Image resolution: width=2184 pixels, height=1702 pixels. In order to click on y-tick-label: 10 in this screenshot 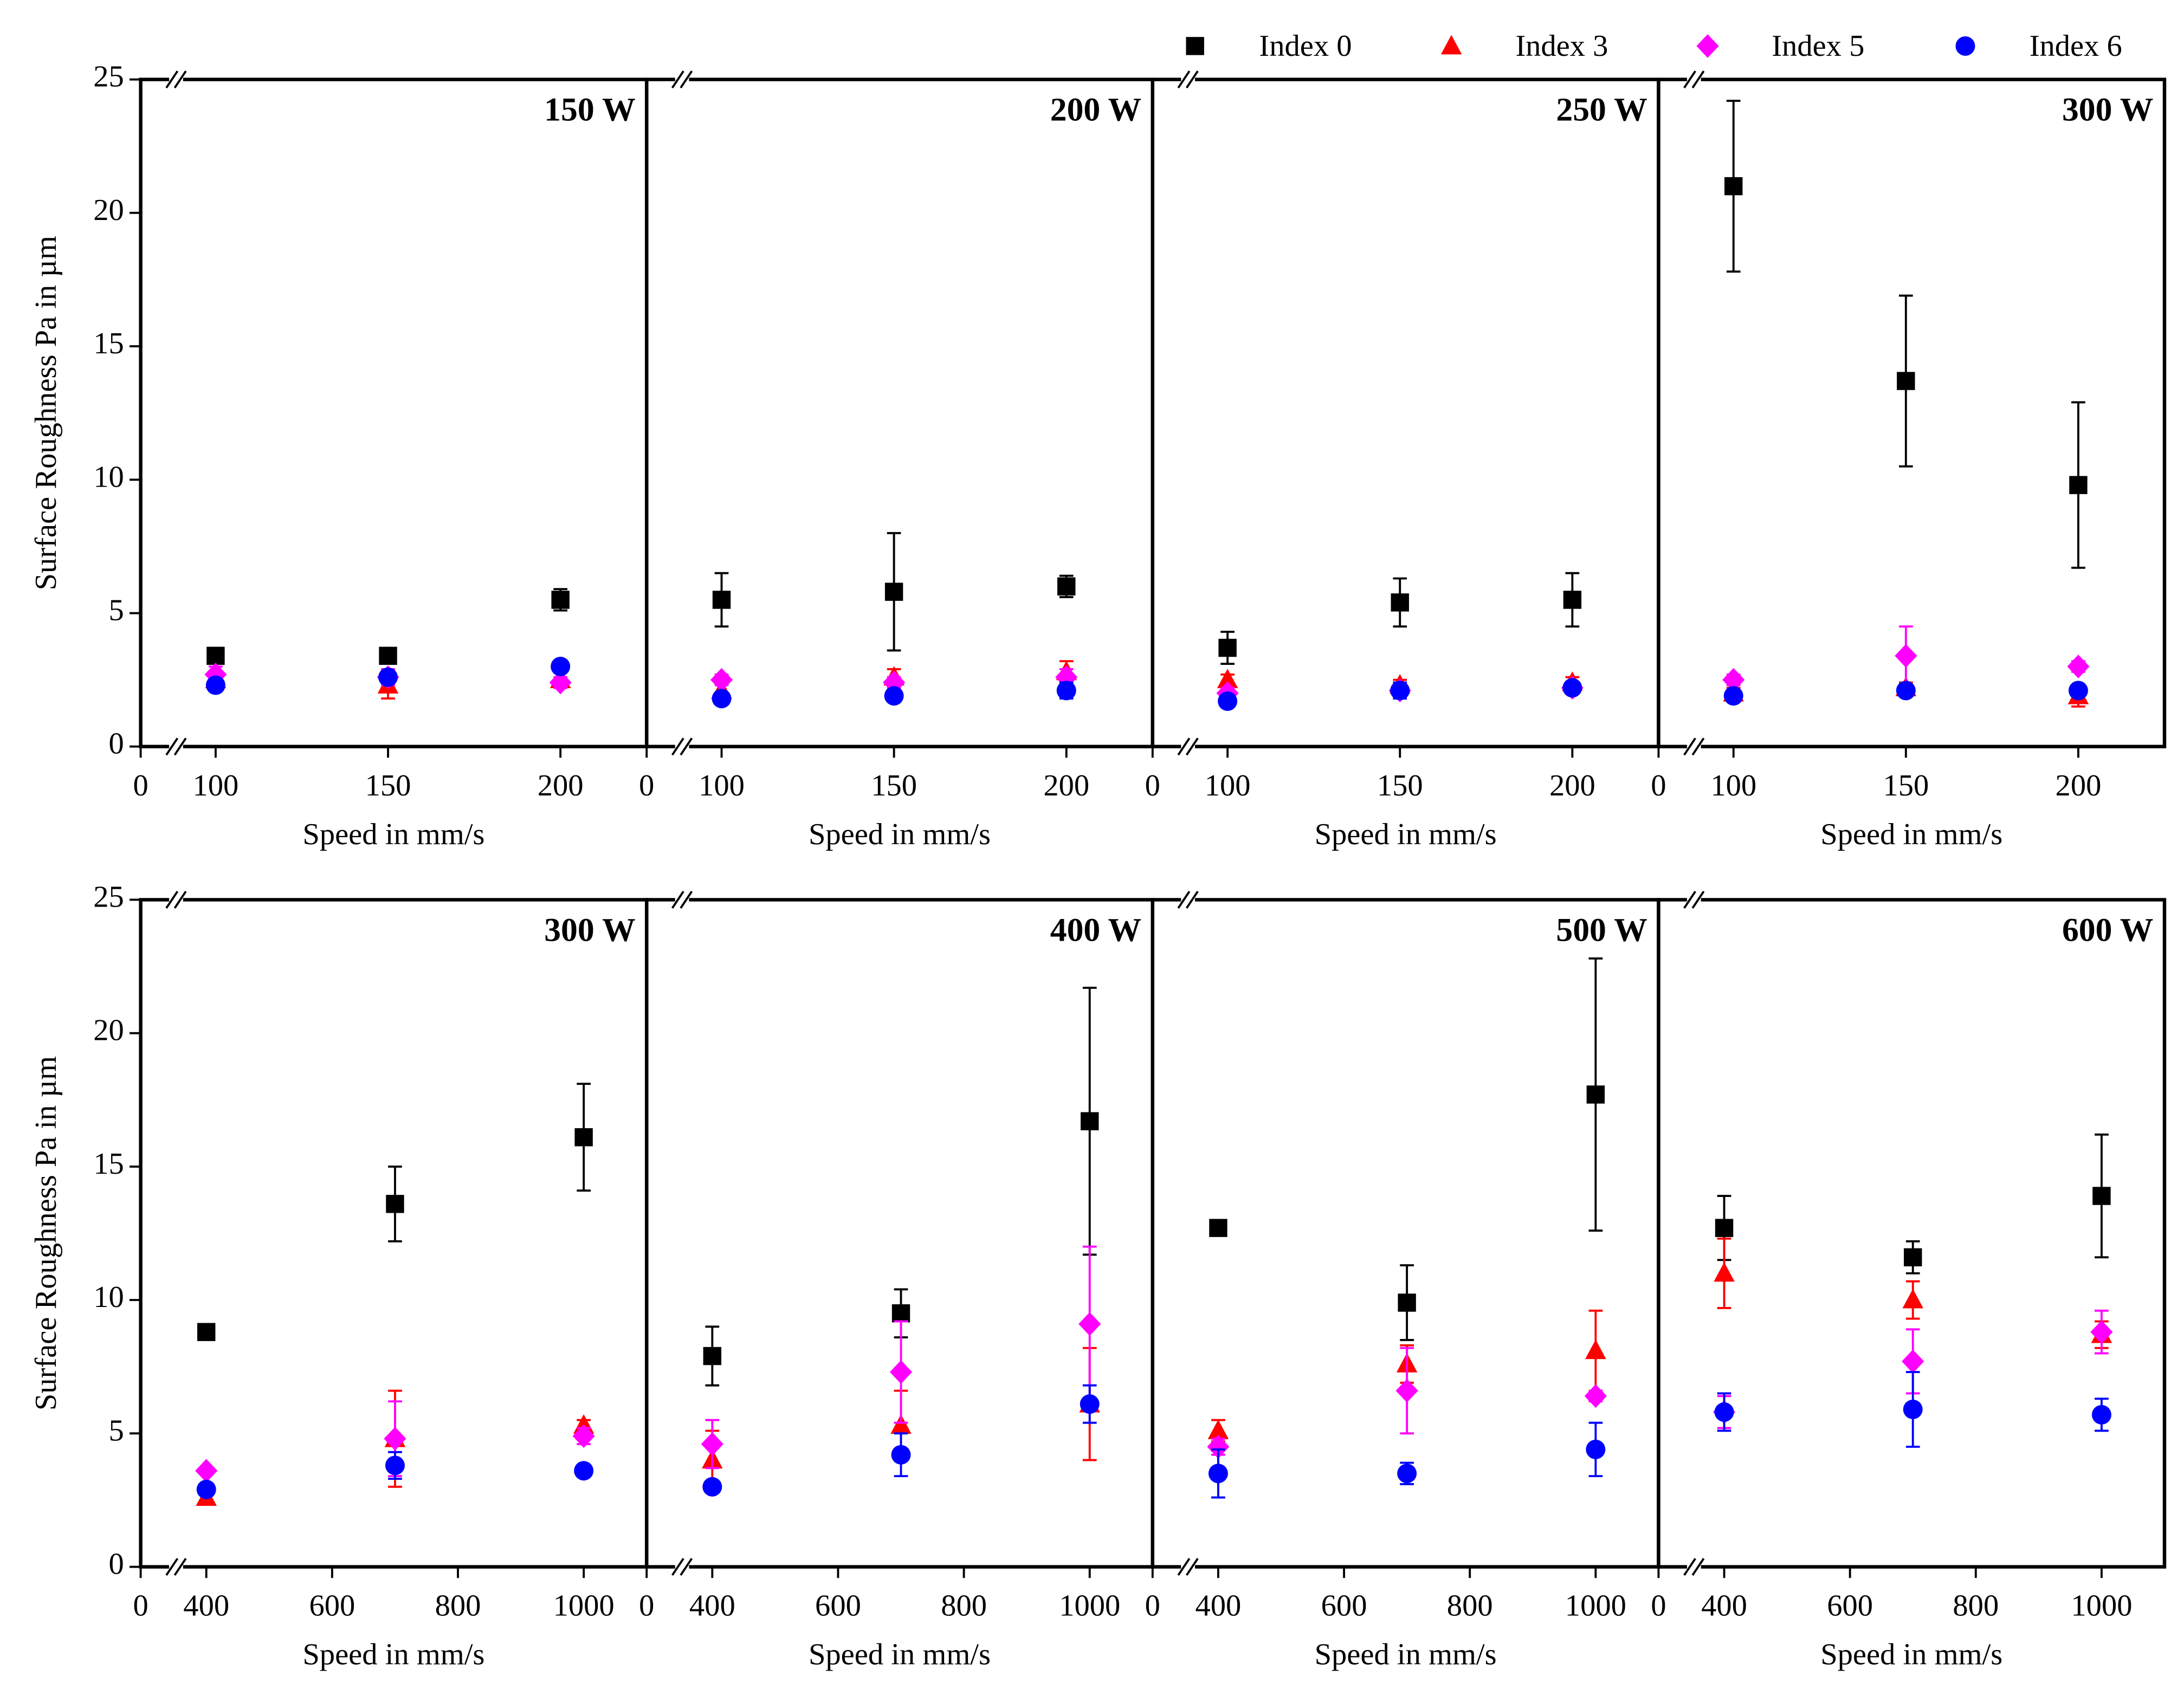, I will do `click(109, 477)`.